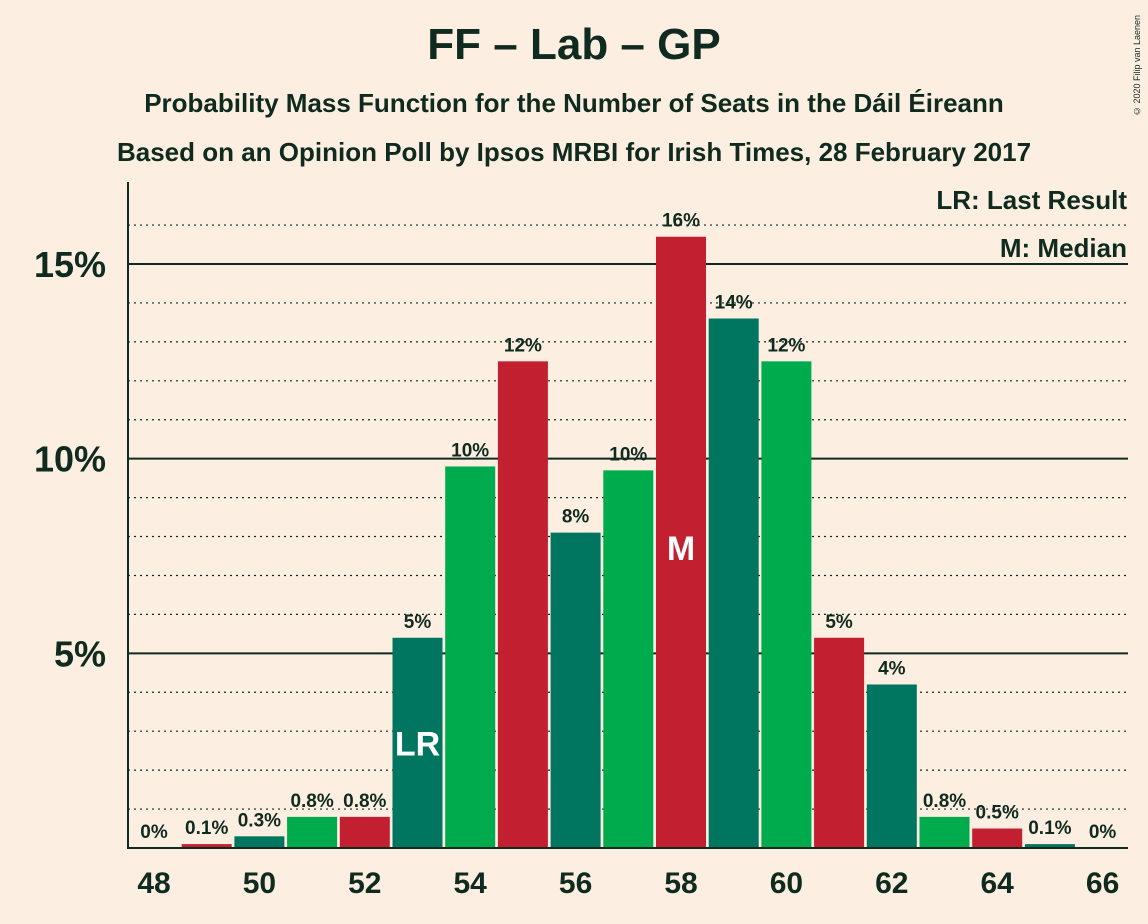 This screenshot has height=924, width=1148. I want to click on x-tick-label: 66, so click(1102, 883).